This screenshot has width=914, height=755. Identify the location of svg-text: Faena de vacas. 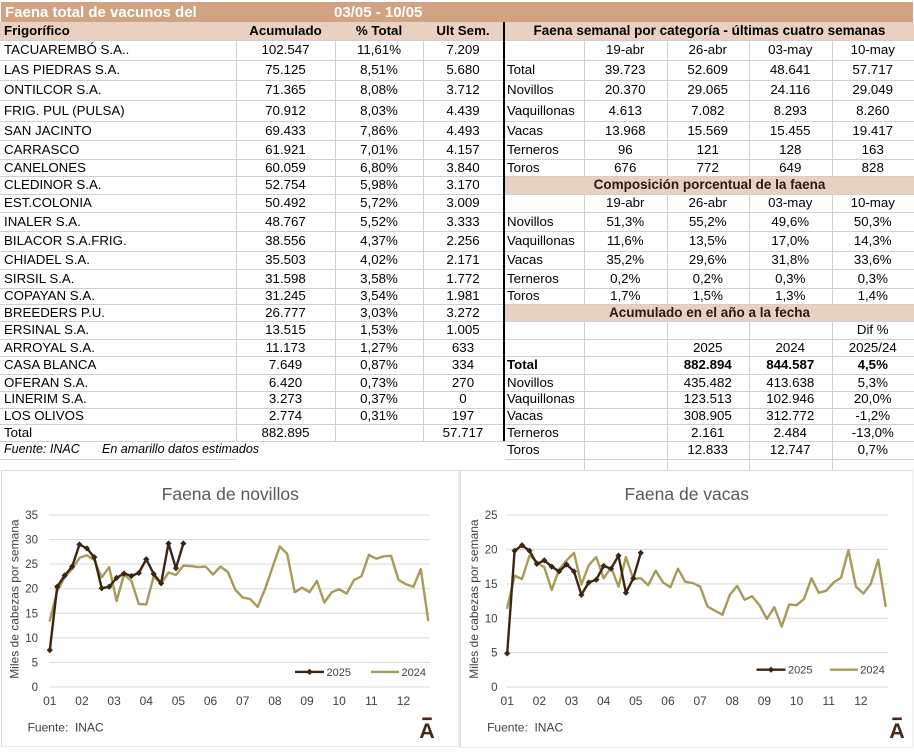
(686, 494).